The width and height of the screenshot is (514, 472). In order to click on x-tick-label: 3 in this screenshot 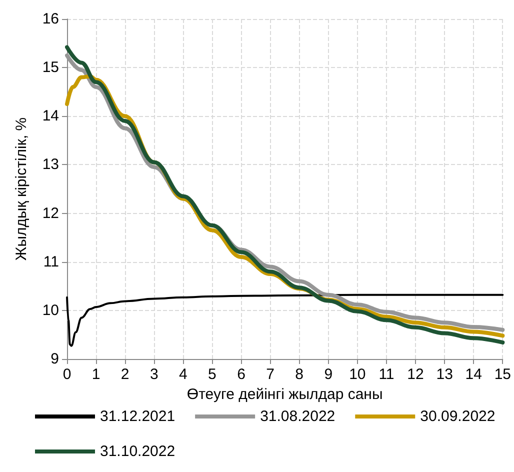, I will do `click(154, 374)`.